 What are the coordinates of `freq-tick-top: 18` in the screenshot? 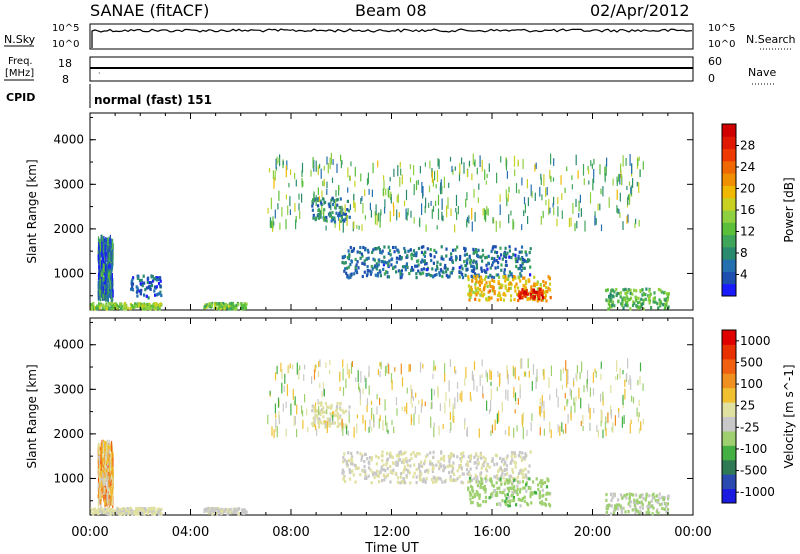 It's located at (65, 63).